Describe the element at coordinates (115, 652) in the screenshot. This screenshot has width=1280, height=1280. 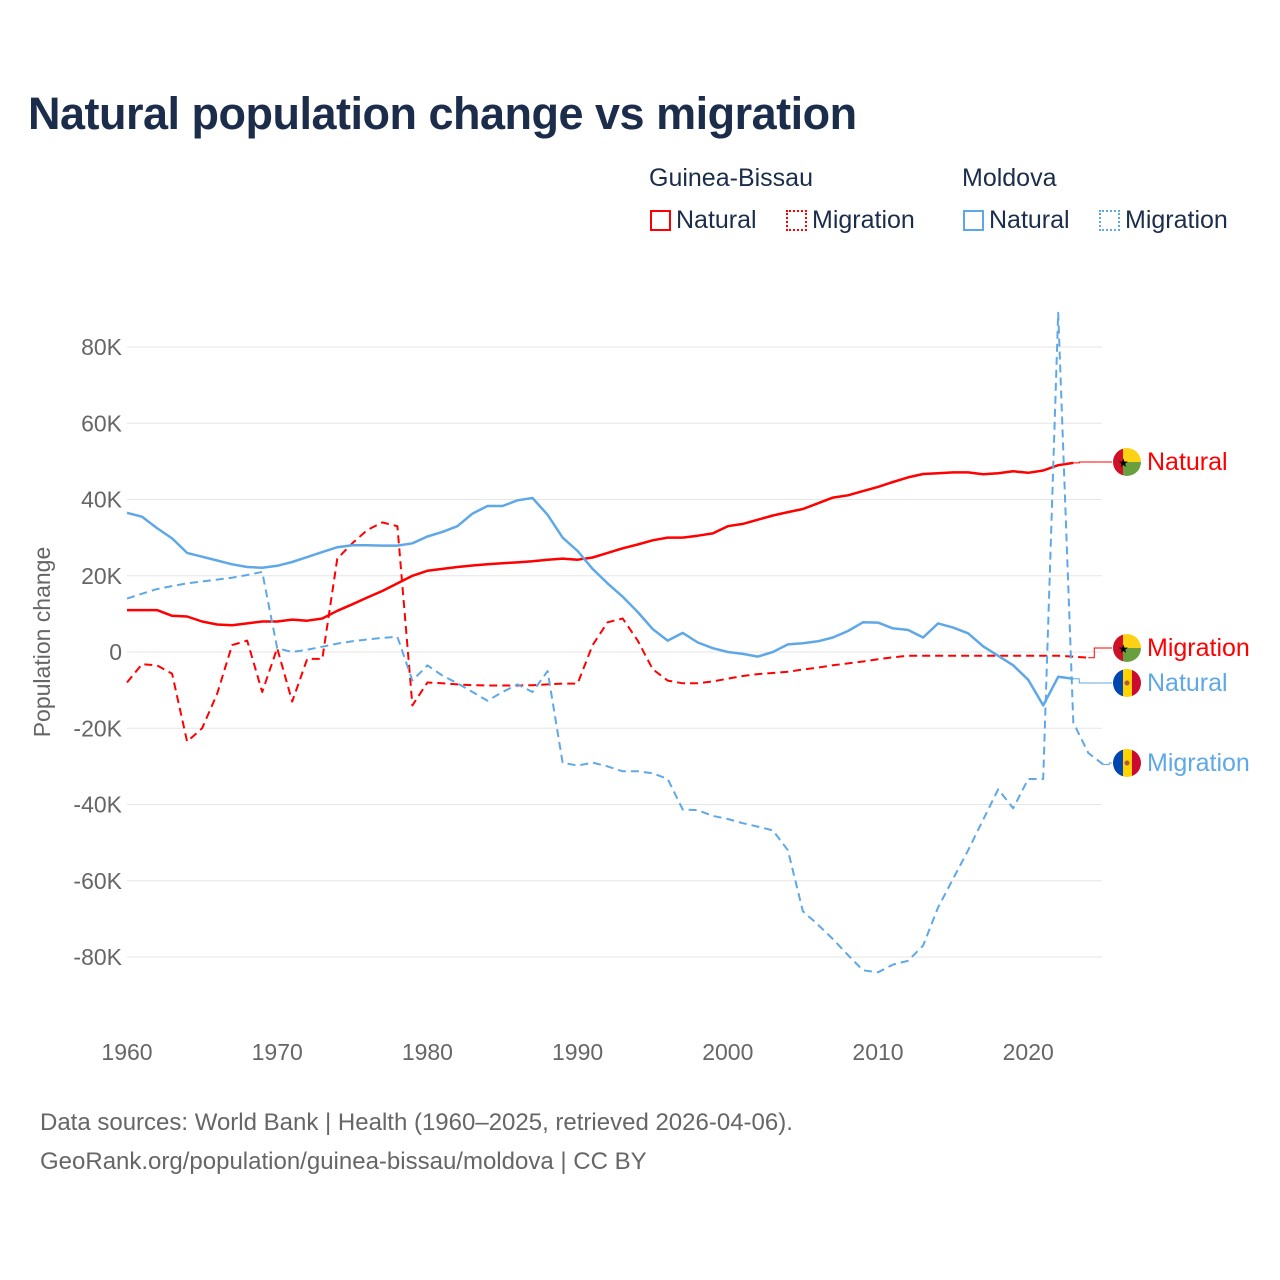
I see `y-tick-label: 0` at that location.